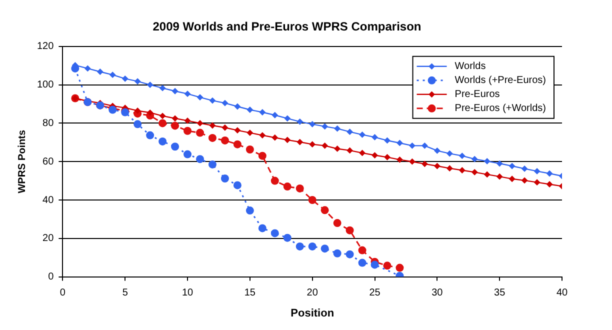 The image size is (612, 330). What do you see at coordinates (45, 85) in the screenshot?
I see `y-tick-label: 100` at bounding box center [45, 85].